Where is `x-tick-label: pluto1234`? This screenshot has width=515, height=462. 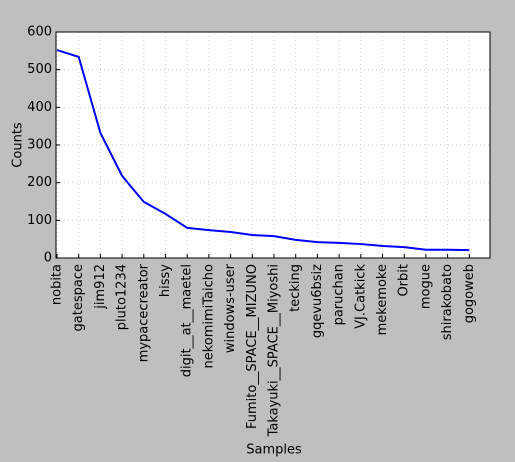 x-tick-label: pluto1234 is located at coordinates (122, 297).